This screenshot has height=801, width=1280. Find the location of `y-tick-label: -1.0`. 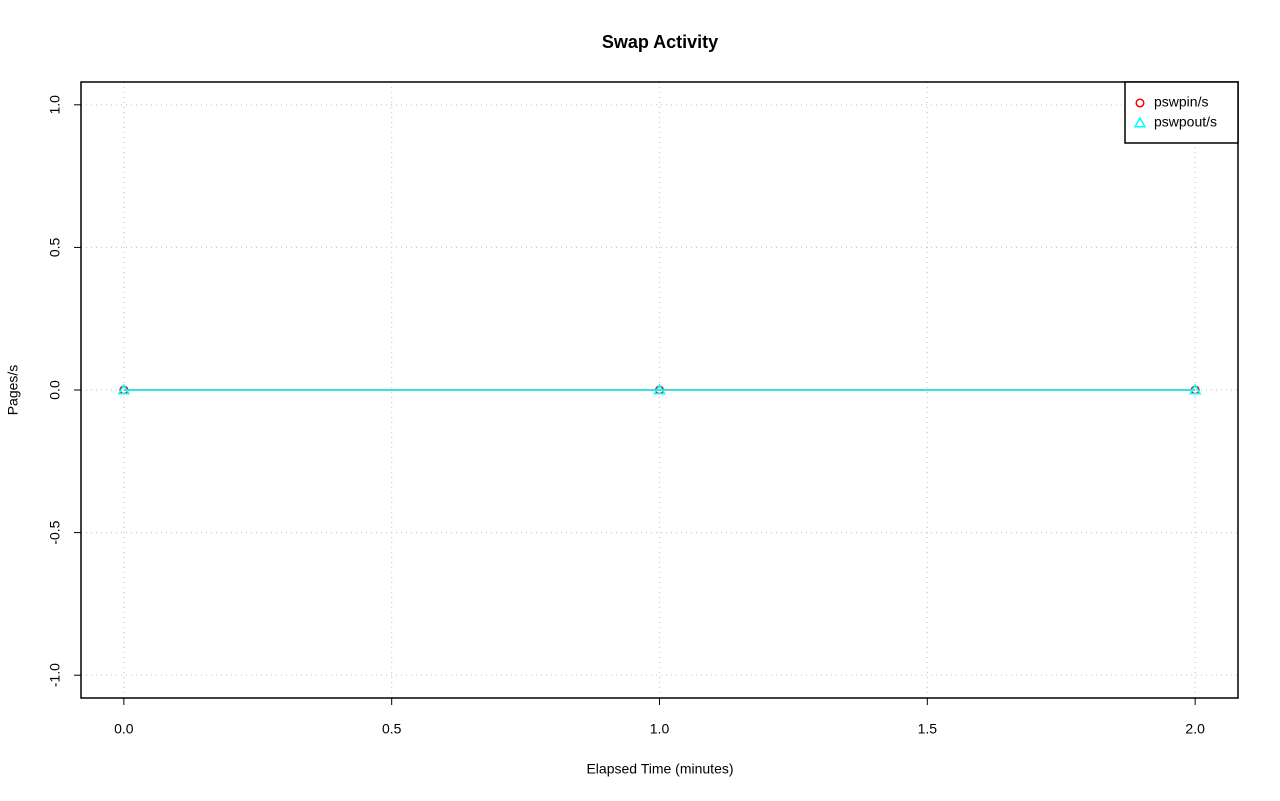

y-tick-label: -1.0 is located at coordinates (55, 675).